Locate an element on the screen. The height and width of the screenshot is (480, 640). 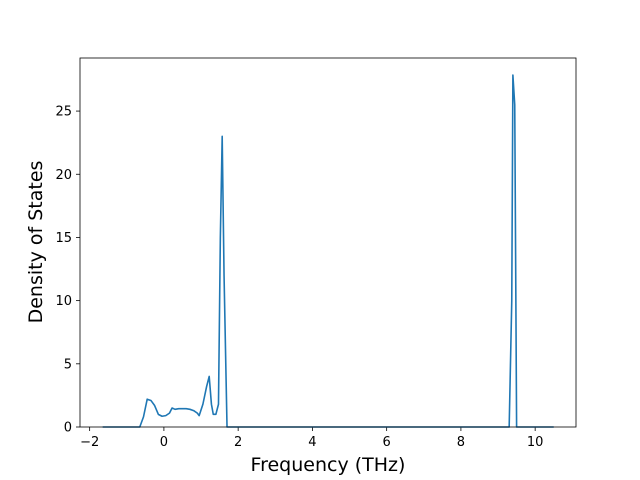
y-tick-label: 0 is located at coordinates (68, 428).